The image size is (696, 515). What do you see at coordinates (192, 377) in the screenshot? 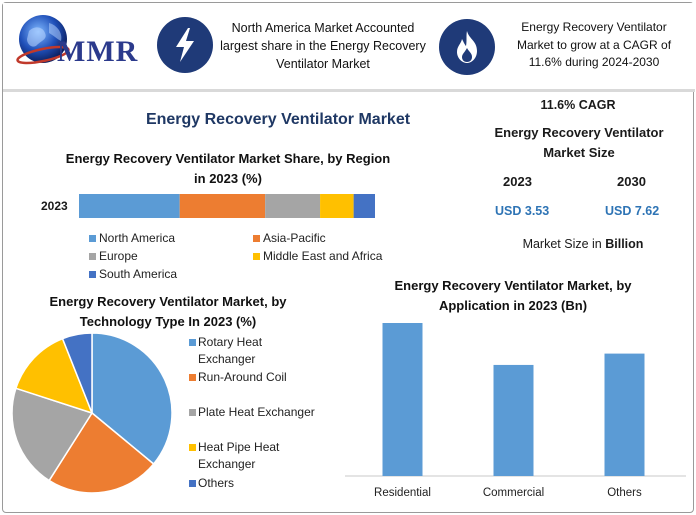
I see `pie-legend-swatch-run-around-coil` at bounding box center [192, 377].